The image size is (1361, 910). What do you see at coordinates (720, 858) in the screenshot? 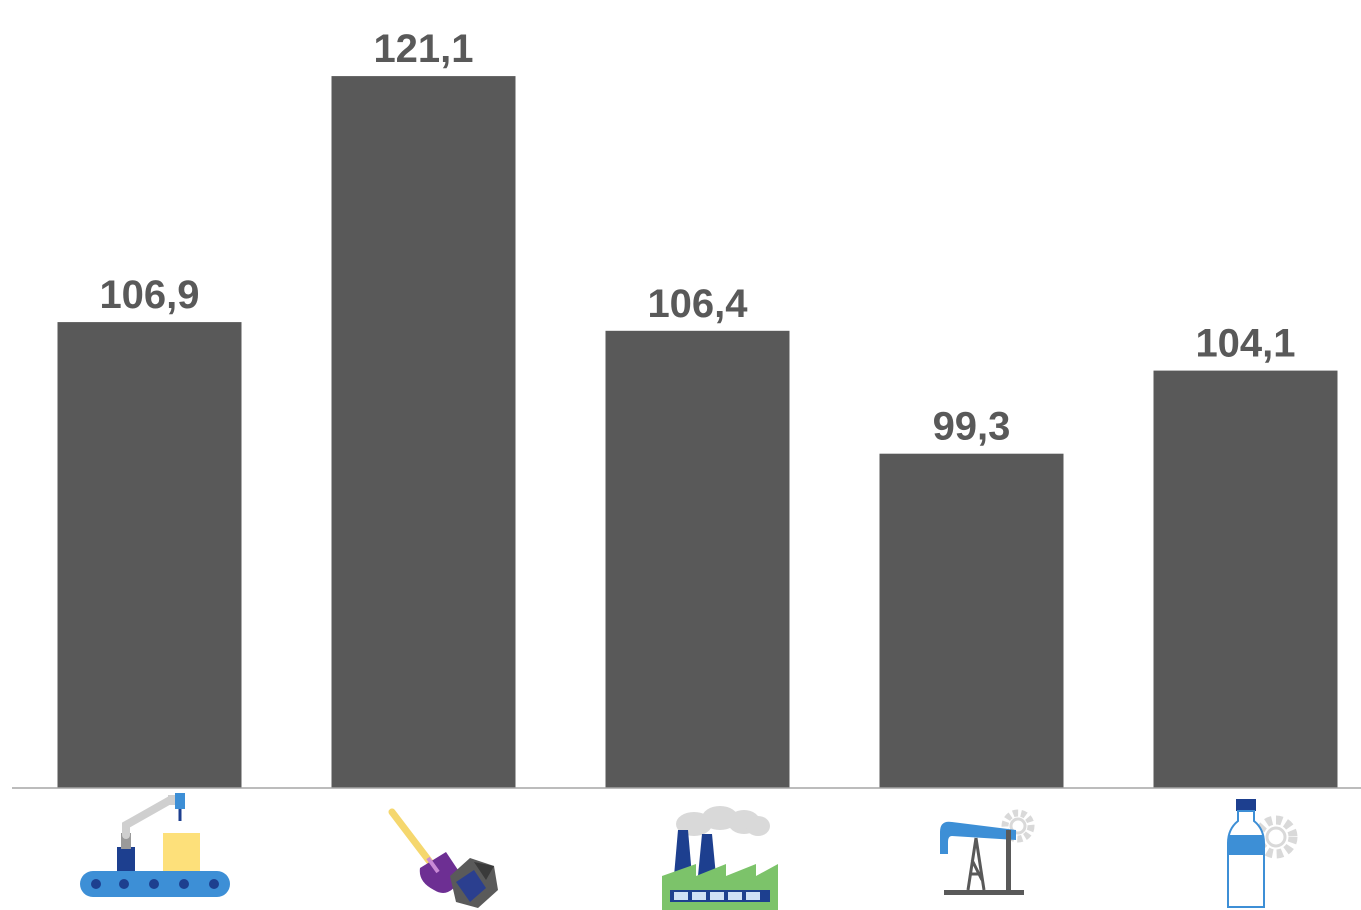
I see `factory-smokestacks-icon` at bounding box center [720, 858].